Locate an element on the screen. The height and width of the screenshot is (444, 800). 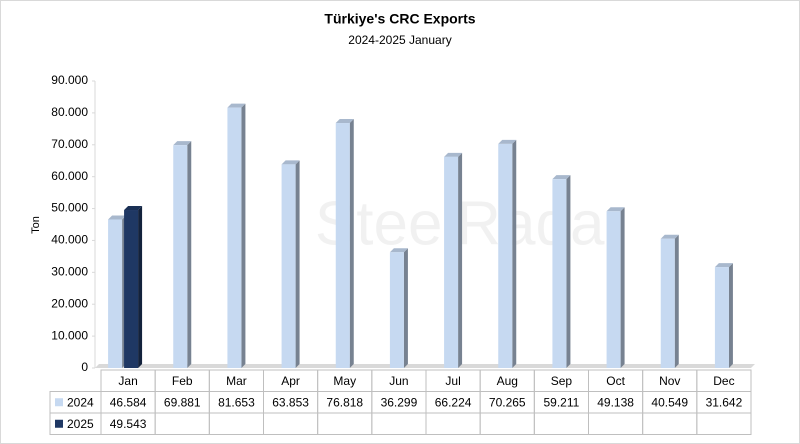
y-tick-label: 0 is located at coordinates (84, 367).